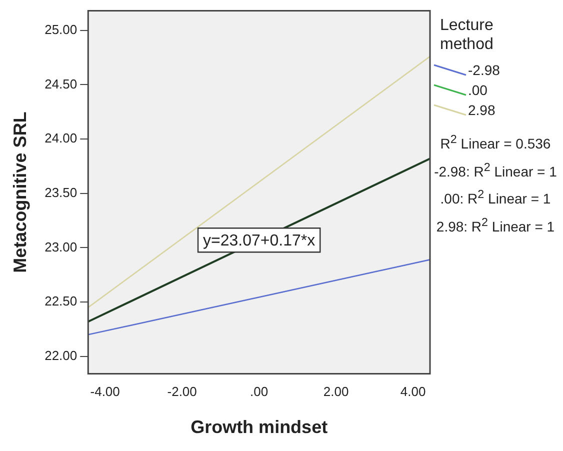 The width and height of the screenshot is (563, 451). Describe the element at coordinates (61, 246) in the screenshot. I see `y-tick-label: 23.00` at that location.